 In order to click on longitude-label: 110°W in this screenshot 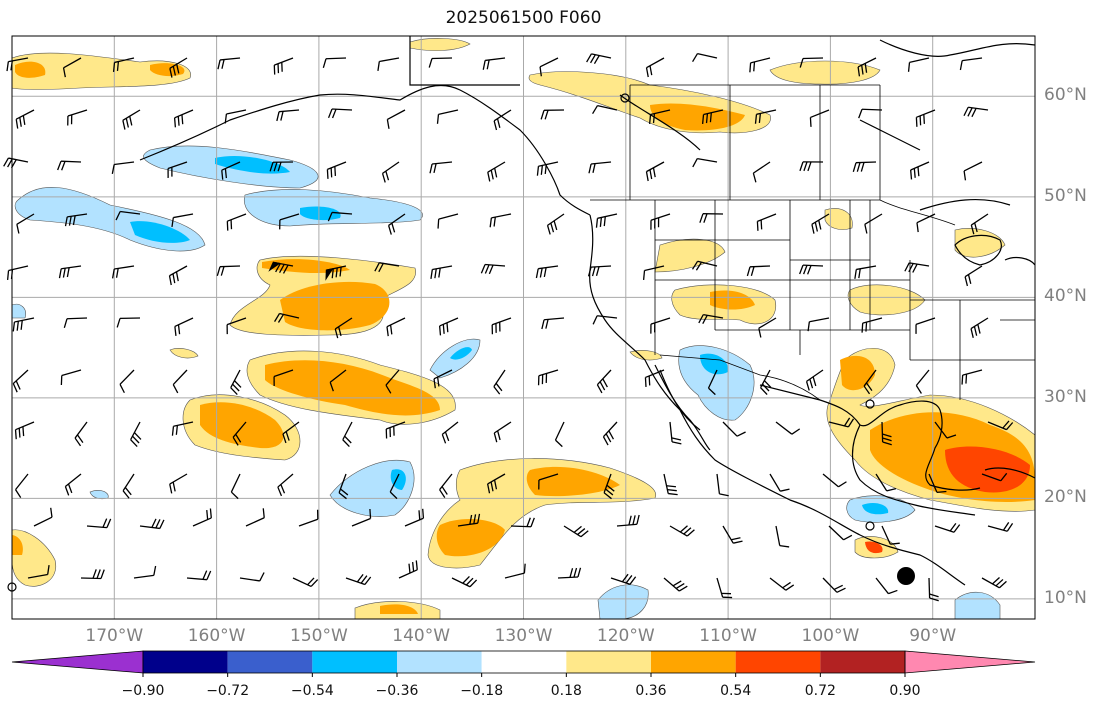, I will do `click(728, 636)`.